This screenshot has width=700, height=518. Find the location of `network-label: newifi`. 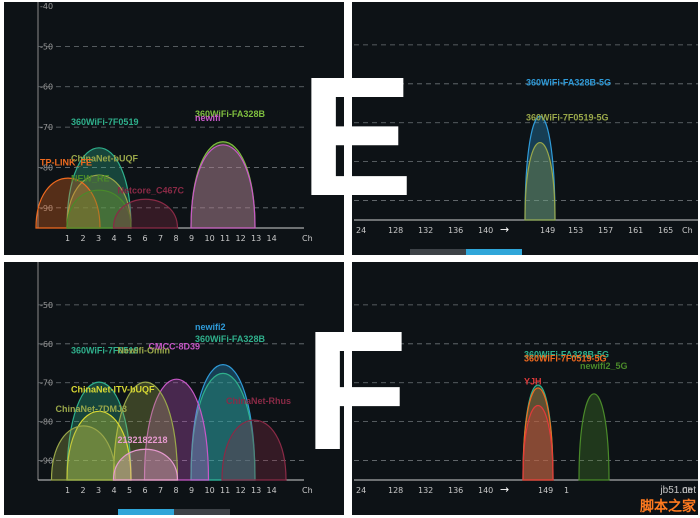

network-label: newifi is located at coordinates (208, 118).